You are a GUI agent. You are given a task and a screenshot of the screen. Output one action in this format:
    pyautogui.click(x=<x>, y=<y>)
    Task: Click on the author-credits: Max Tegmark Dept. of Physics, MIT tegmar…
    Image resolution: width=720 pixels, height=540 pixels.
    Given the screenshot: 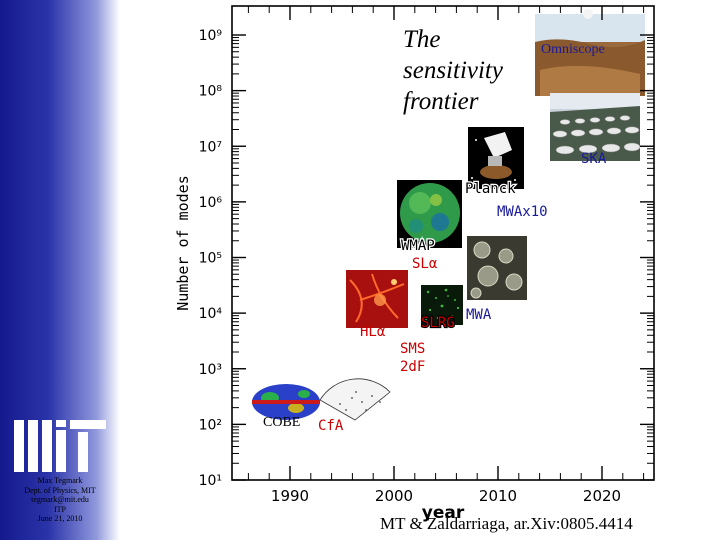 What is the action you would take?
    pyautogui.click(x=60, y=500)
    